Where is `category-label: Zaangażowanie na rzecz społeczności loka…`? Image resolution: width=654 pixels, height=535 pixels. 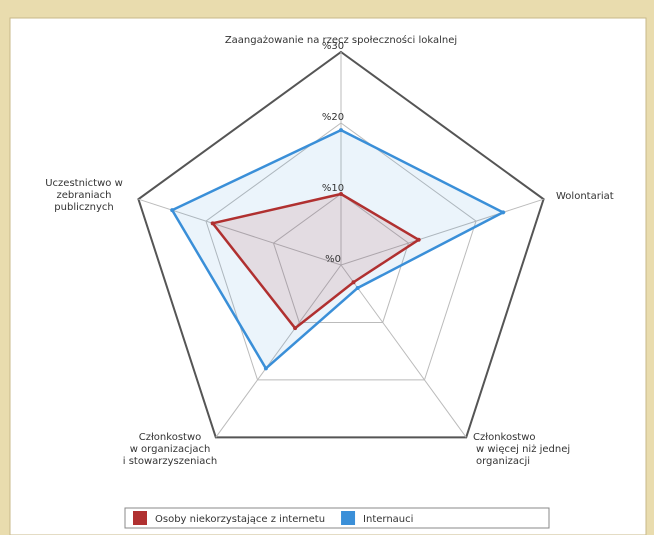 category-label: Zaangażowanie na rzecz społeczności loka… is located at coordinates (341, 40).